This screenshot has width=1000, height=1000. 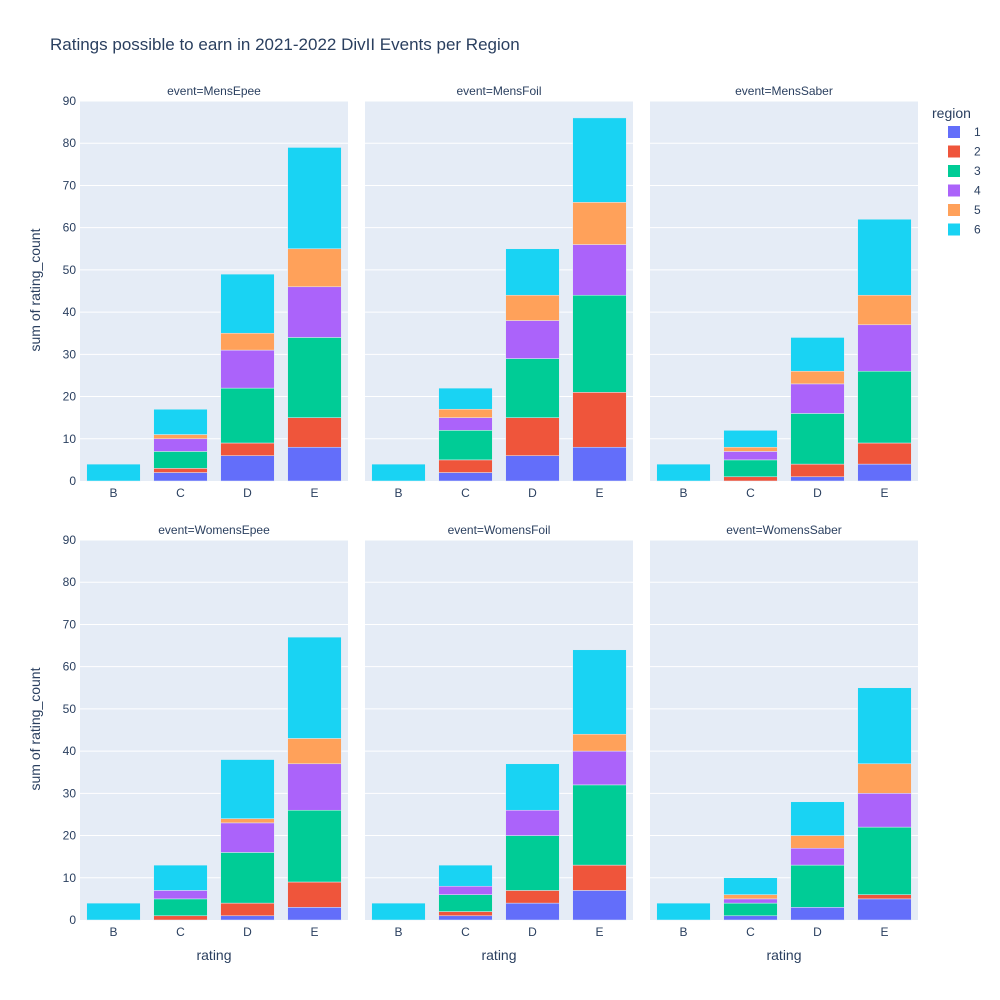 I want to click on legend-item-region-6: 6, so click(x=964, y=230).